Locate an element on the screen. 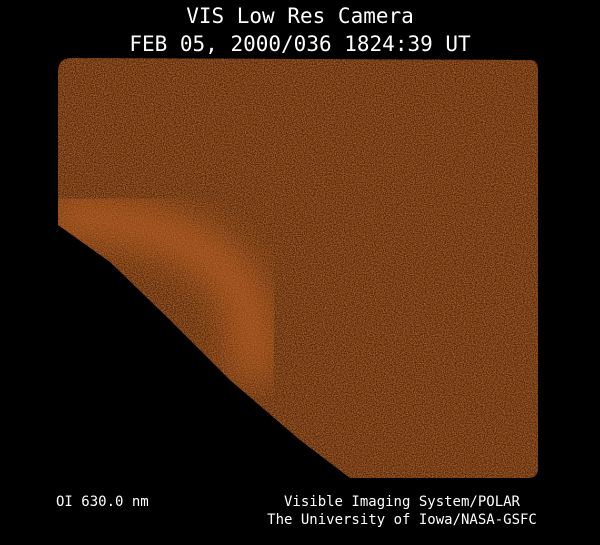  image-timestamp: FEB 05, 2000/036 1824:39 UT is located at coordinates (300, 44).